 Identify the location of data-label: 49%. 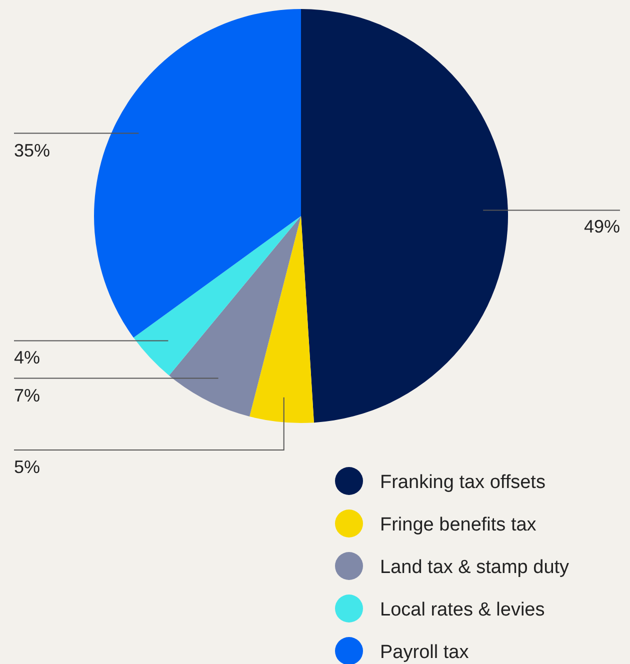
(602, 226).